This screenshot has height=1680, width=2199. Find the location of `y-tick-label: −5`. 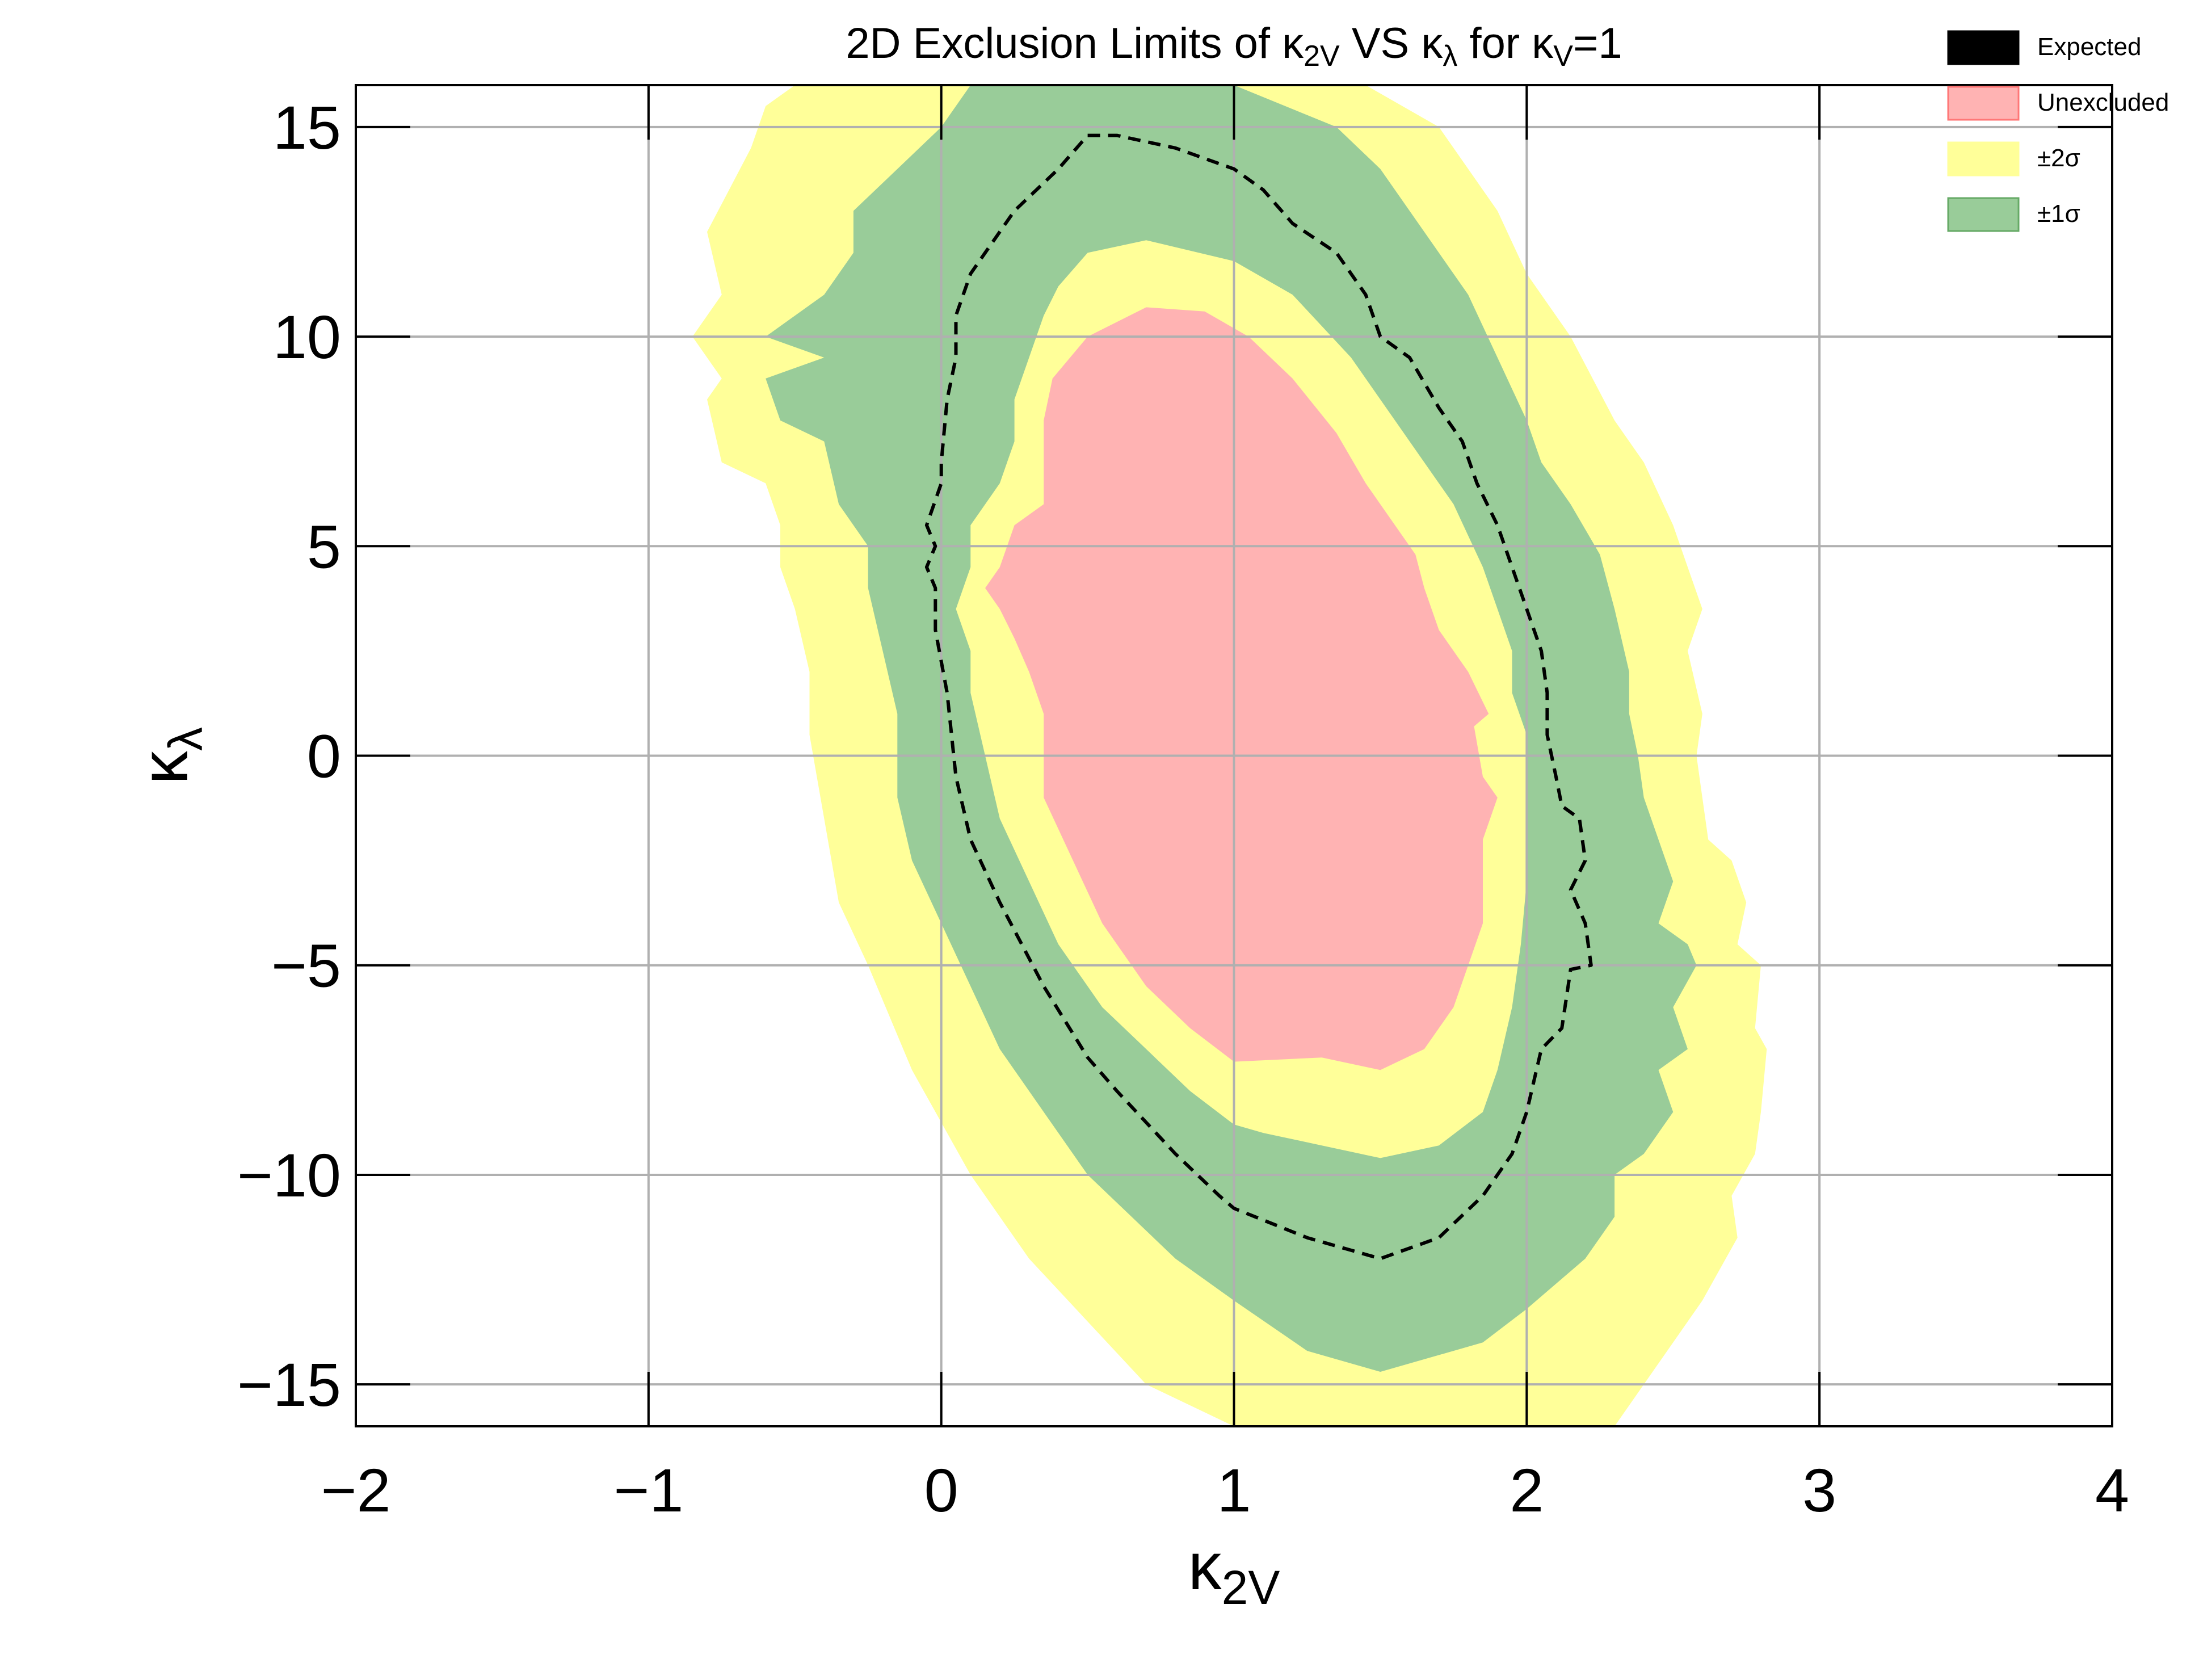

y-tick-label: −5 is located at coordinates (306, 965).